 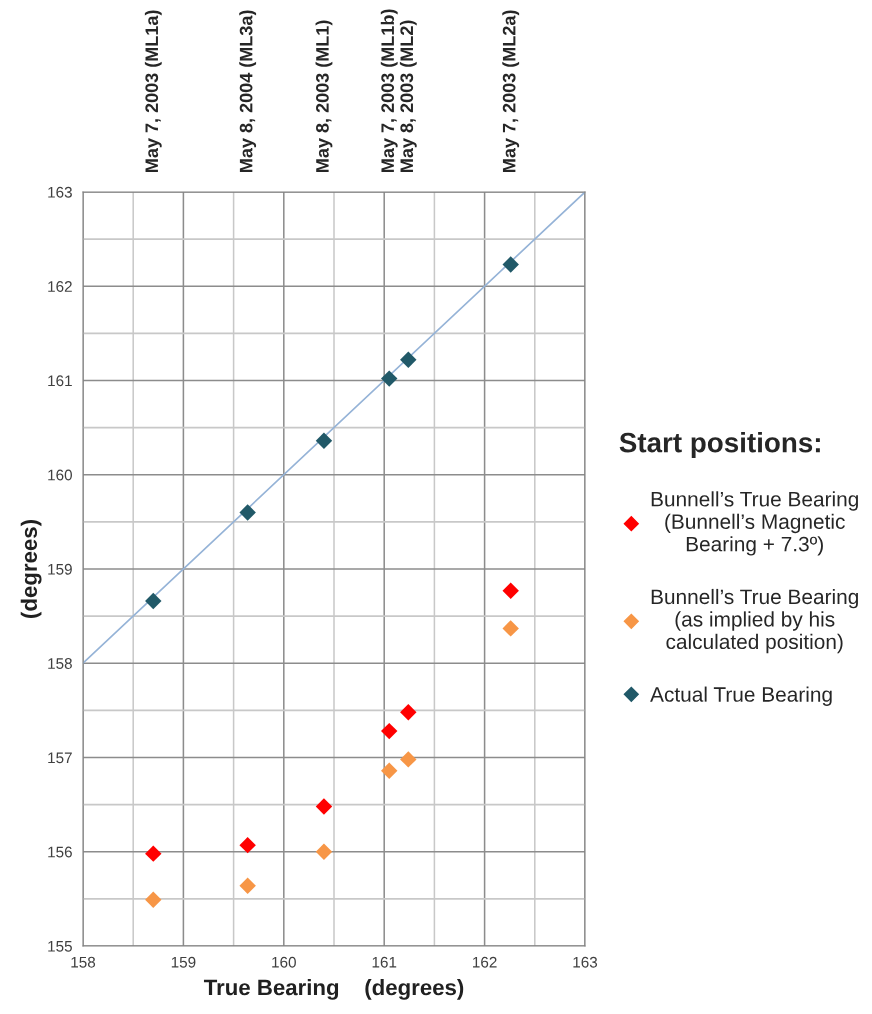 I want to click on text: May 8, 2003 (ML2), so click(x=408, y=96).